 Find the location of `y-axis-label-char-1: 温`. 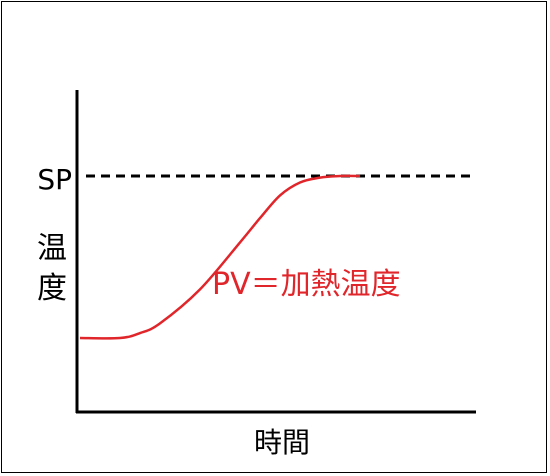

y-axis-label-char-1: 温 is located at coordinates (52, 248).